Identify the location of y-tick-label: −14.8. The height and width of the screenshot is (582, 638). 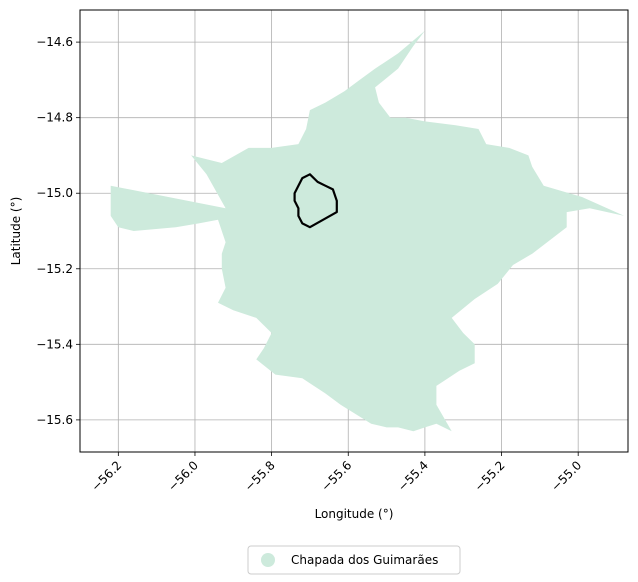
(54, 118).